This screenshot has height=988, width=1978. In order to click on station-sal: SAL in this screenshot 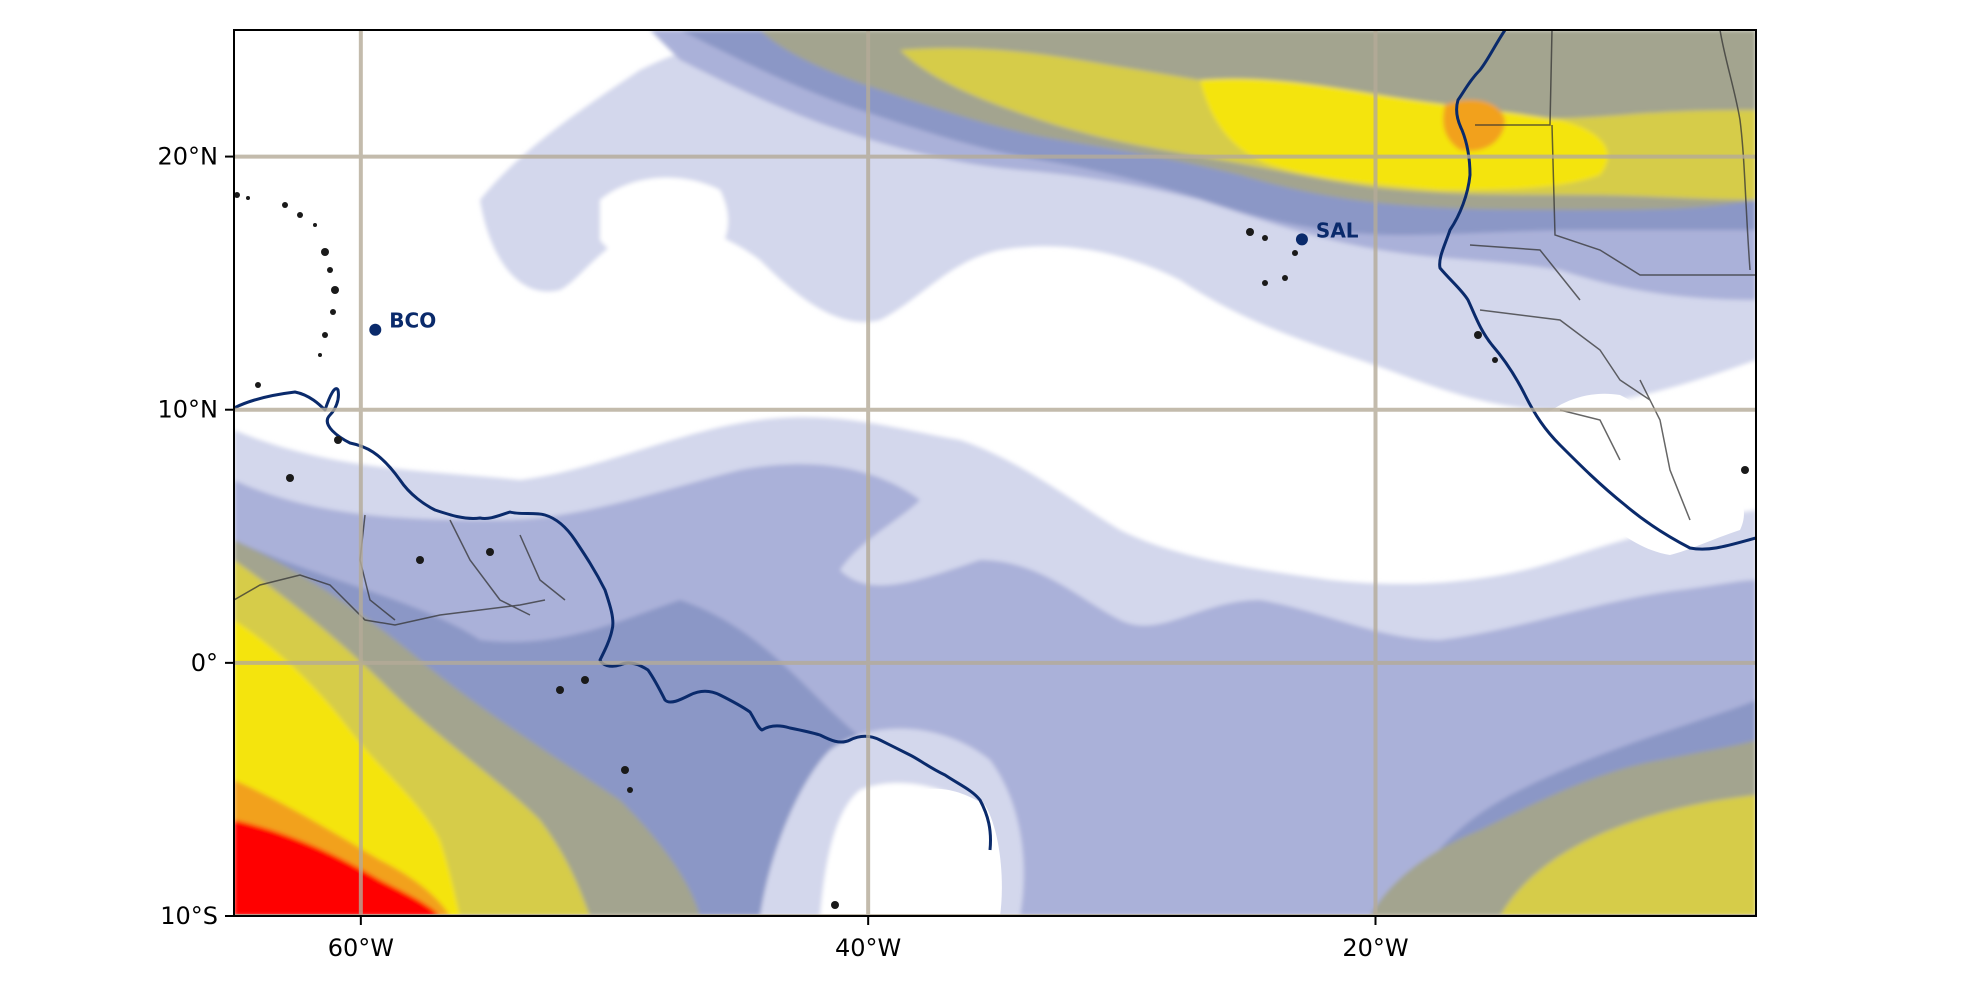, I will do `click(1327, 232)`.